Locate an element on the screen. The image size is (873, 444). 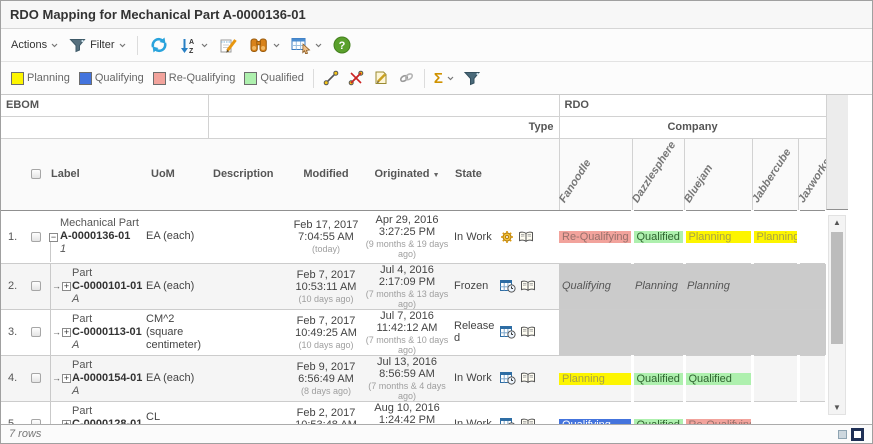
header-modified: Modified is located at coordinates (326, 174).